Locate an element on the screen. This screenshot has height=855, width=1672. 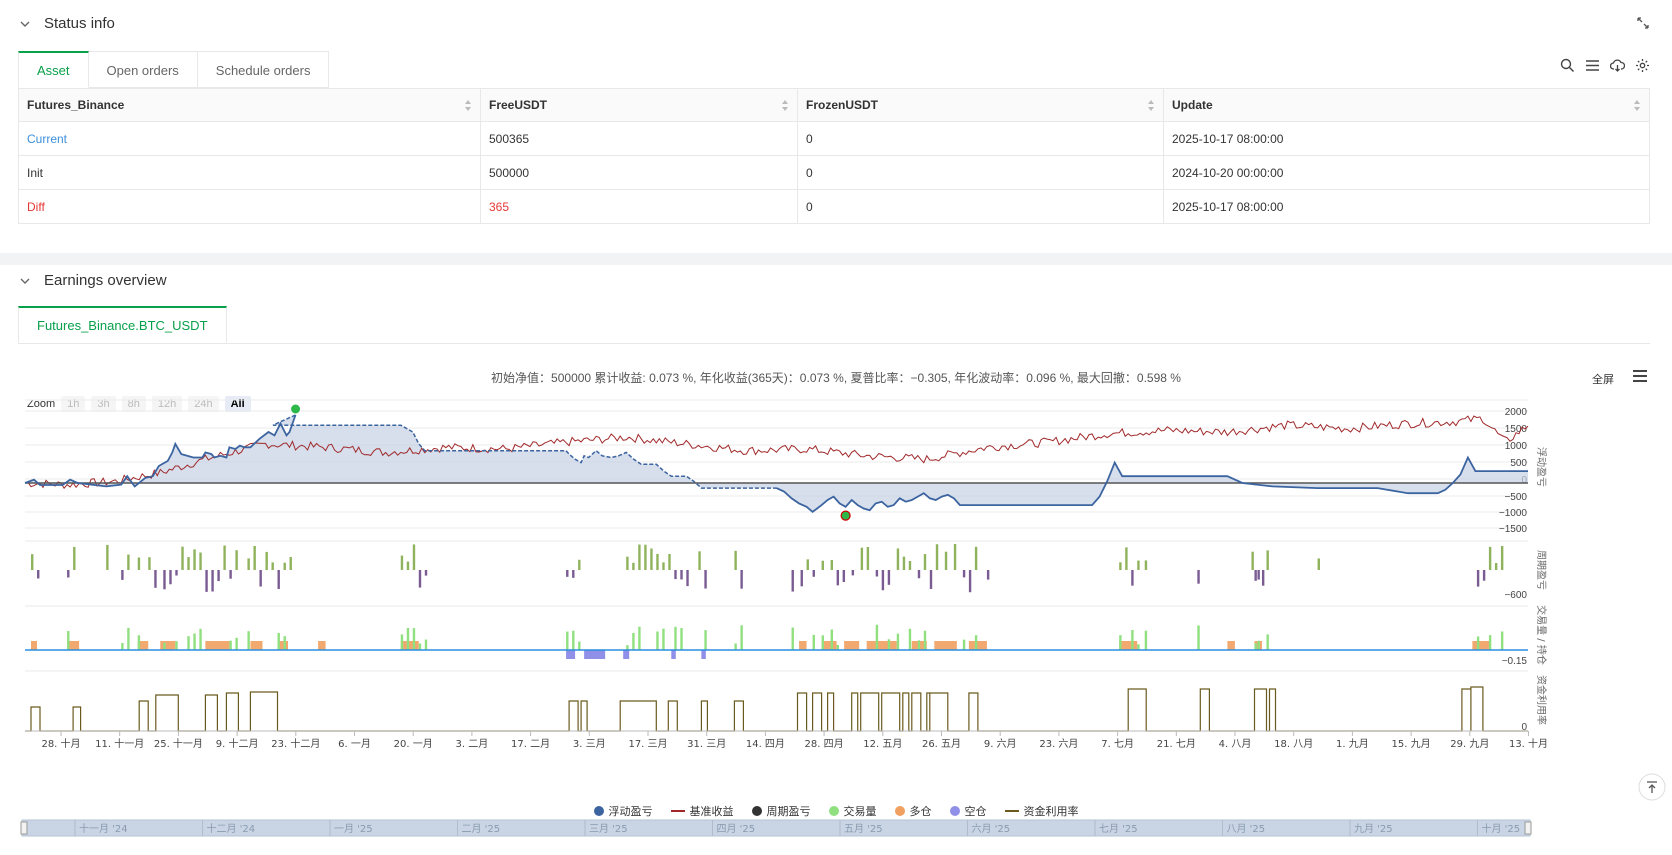
column-header: Update is located at coordinates (1406, 105).